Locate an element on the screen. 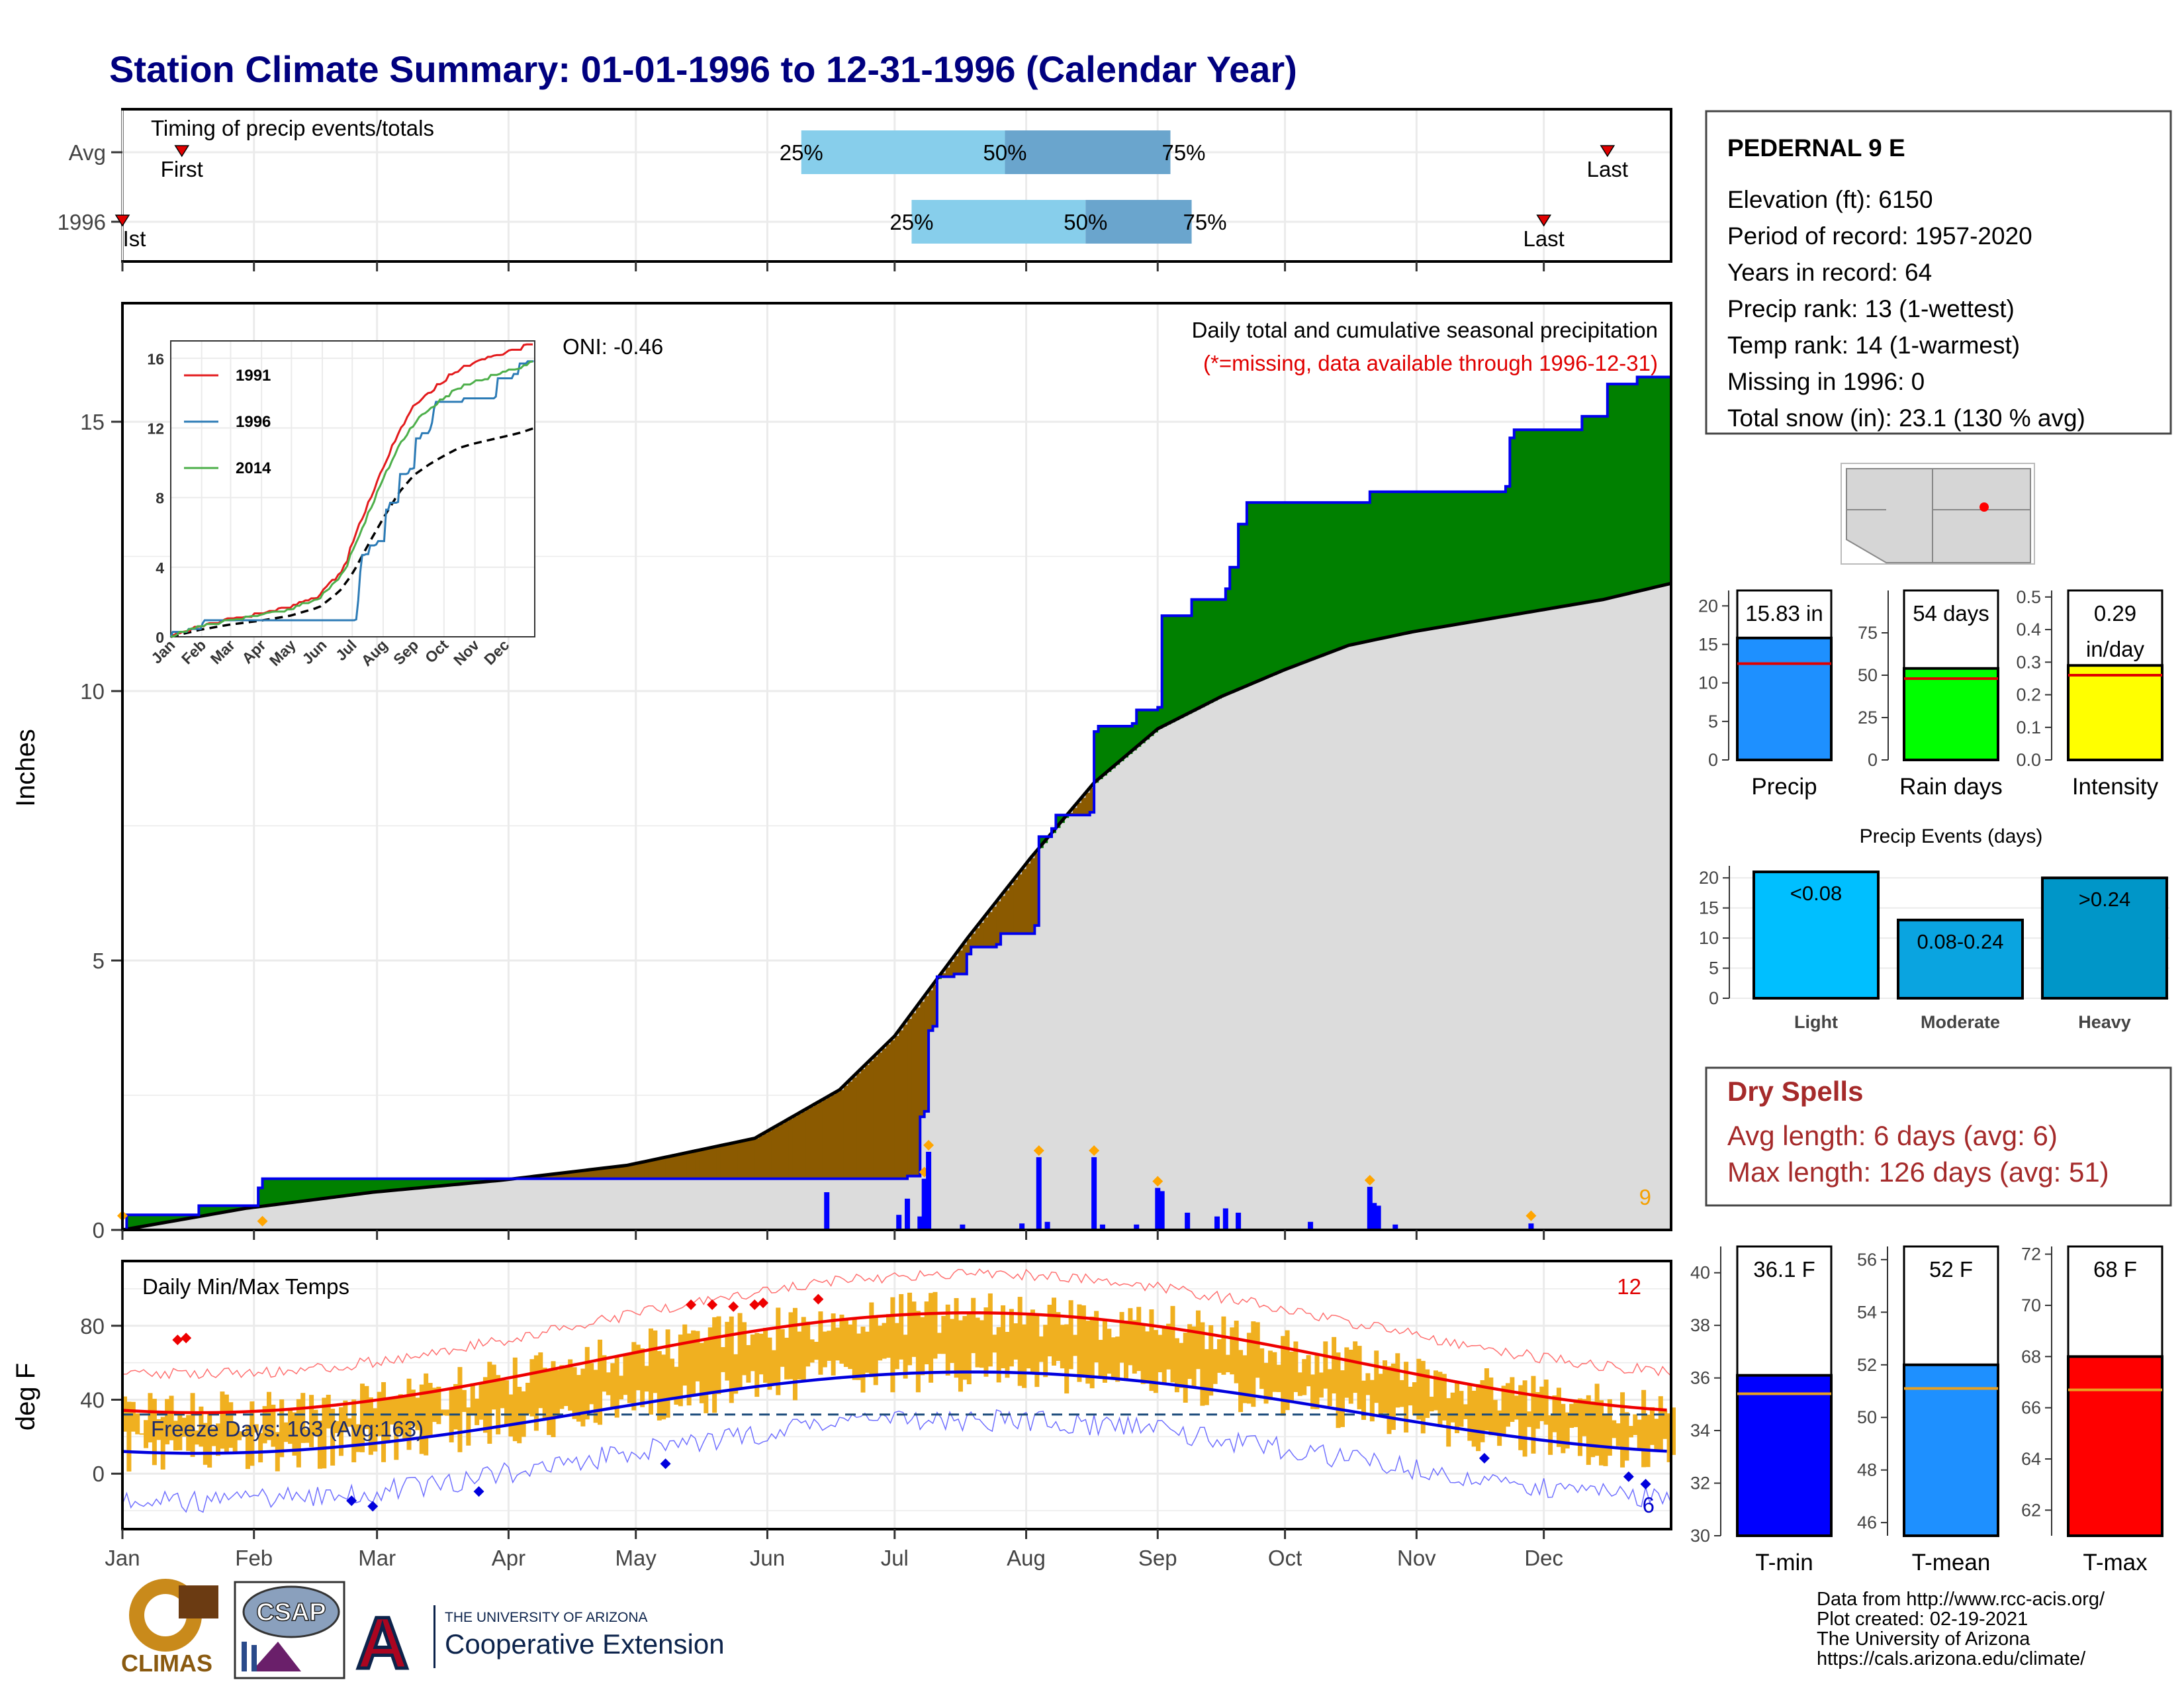 Image resolution: width=2184 pixels, height=1688 pixels. ua-logo-small: THE UNIVERSITY OF ARIZONA is located at coordinates (547, 1617).